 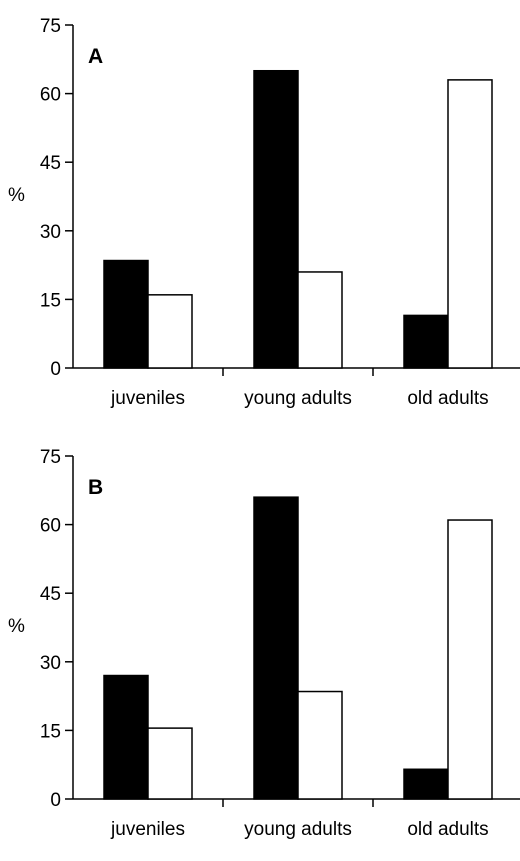 I want to click on chart-a-y-tick-label: 15, so click(x=50, y=300).